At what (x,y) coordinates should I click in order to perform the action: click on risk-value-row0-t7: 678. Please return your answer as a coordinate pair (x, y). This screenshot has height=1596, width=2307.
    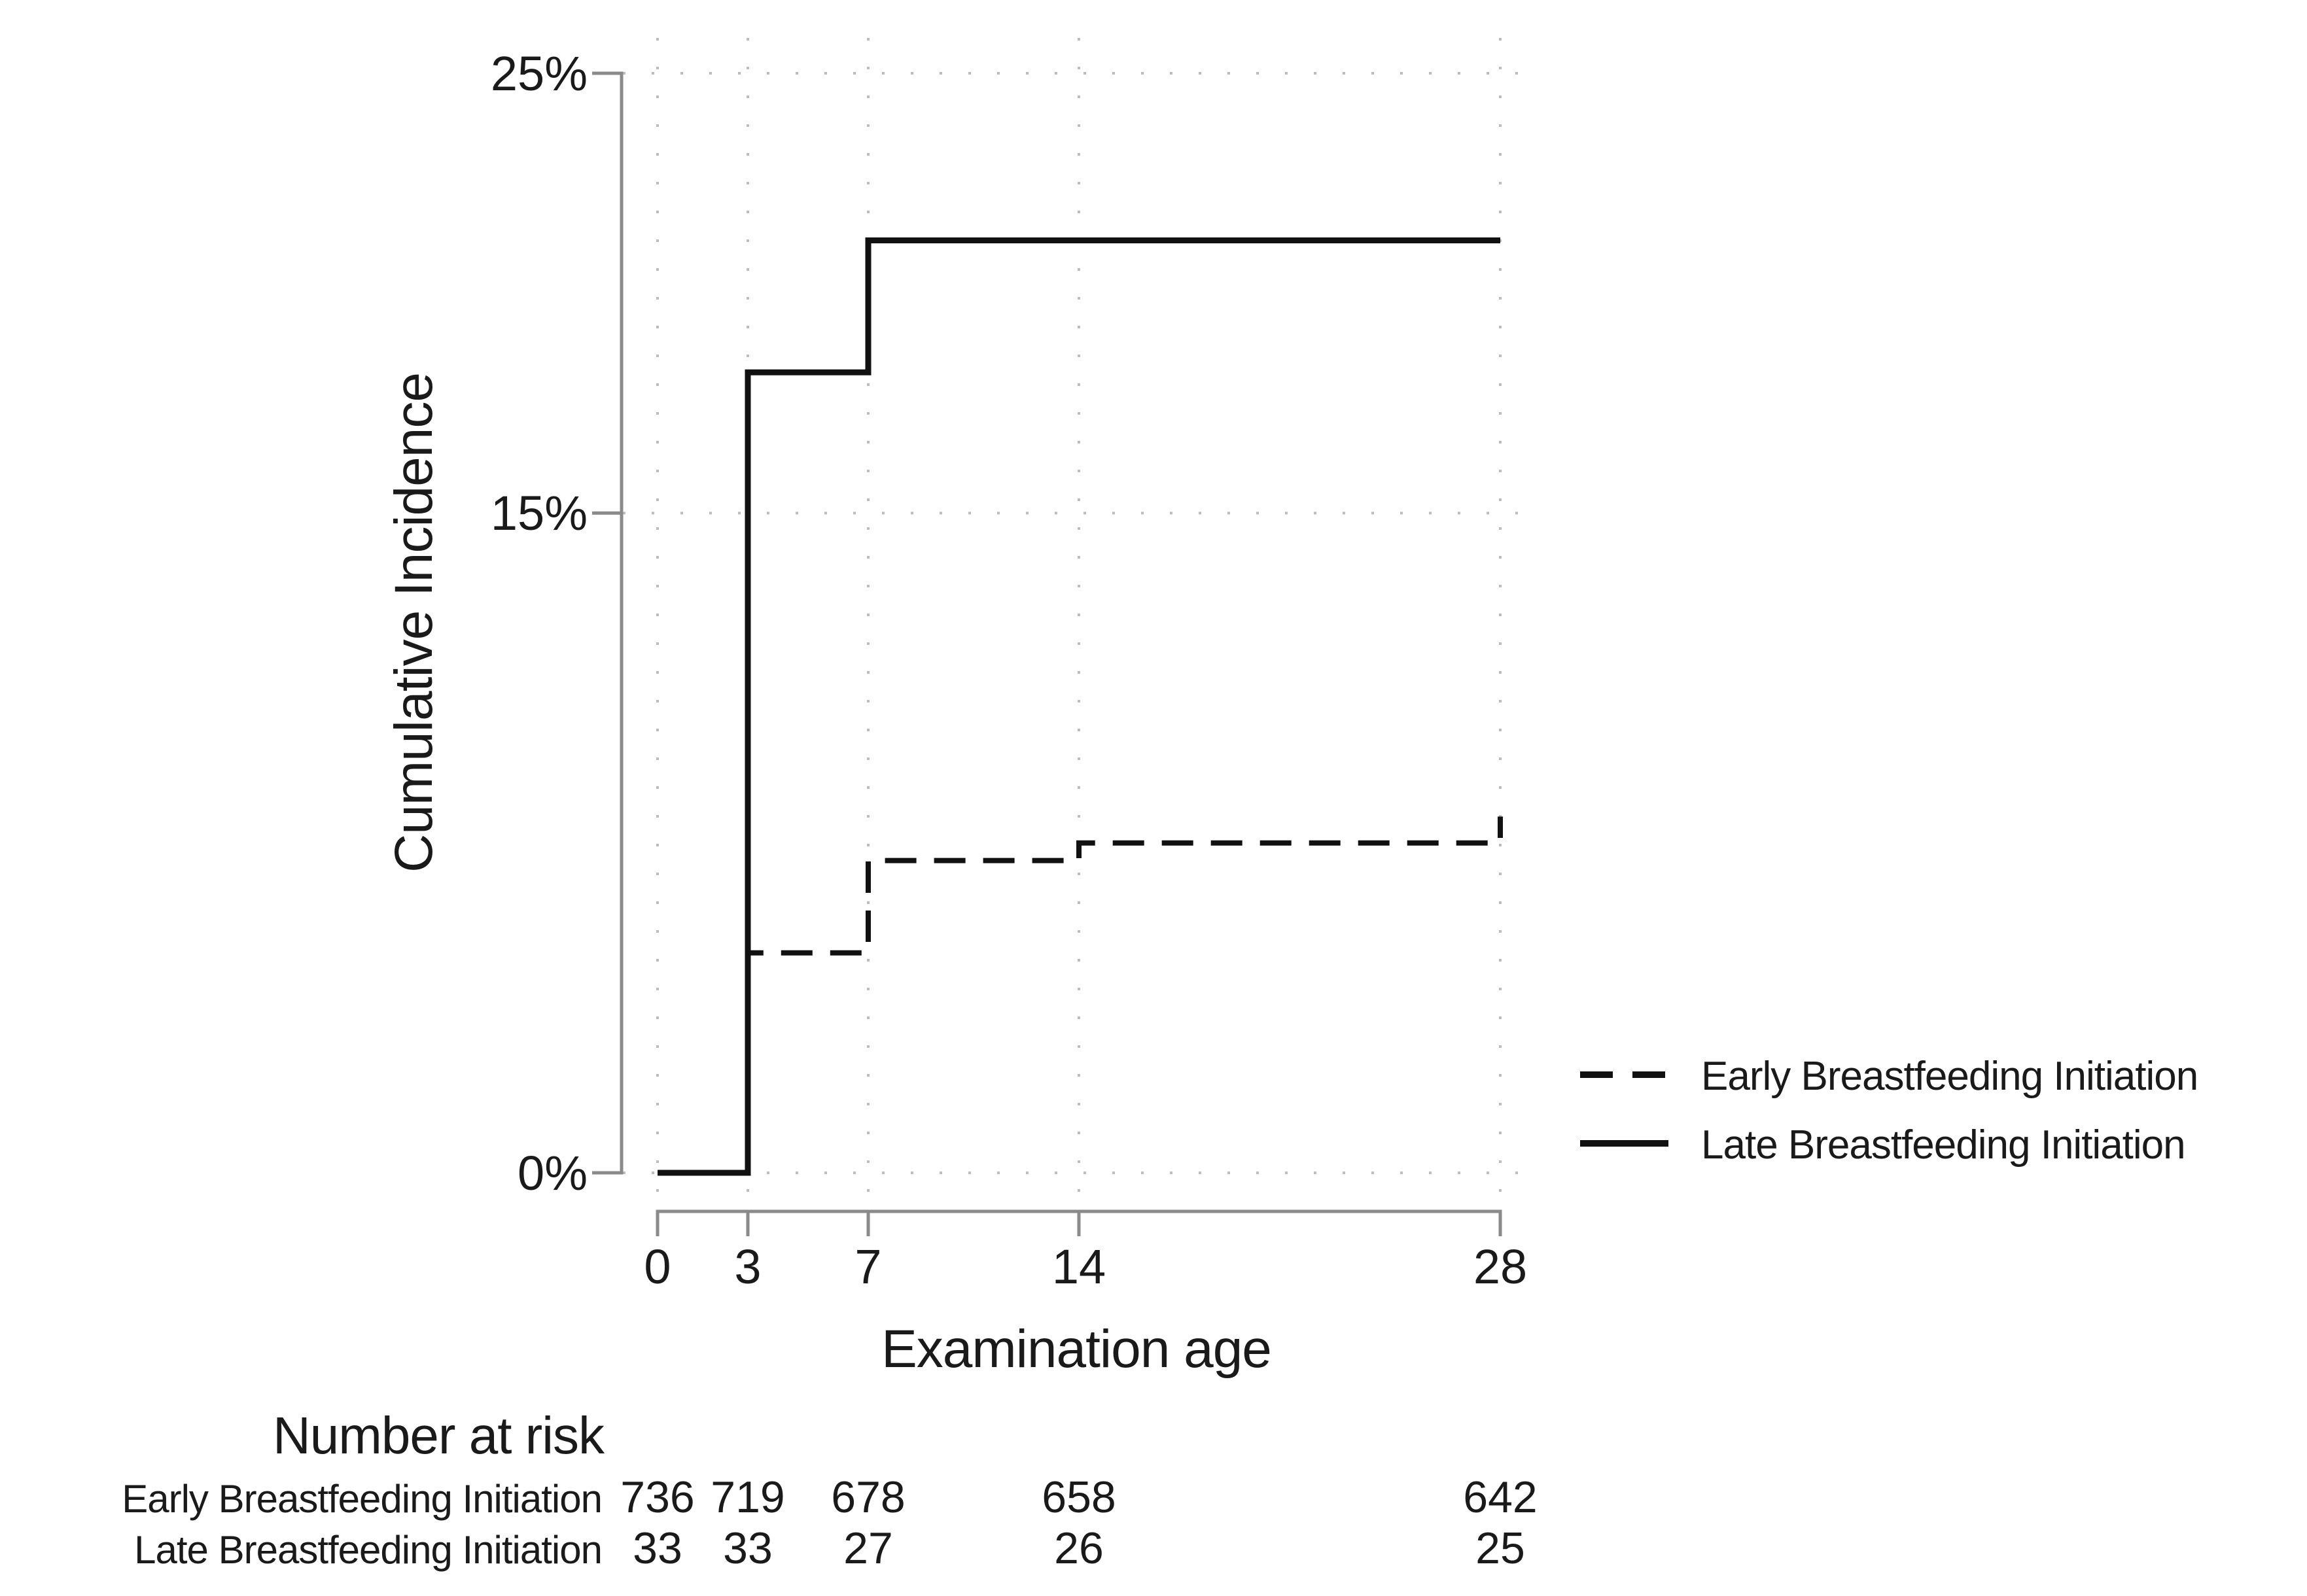
    Looking at the image, I should click on (868, 1497).